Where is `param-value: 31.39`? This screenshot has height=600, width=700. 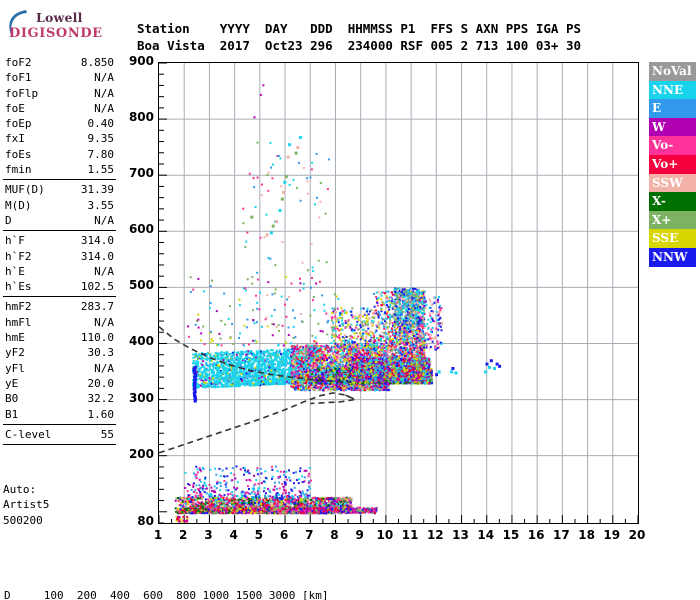 param-value: 31.39 is located at coordinates (97, 190).